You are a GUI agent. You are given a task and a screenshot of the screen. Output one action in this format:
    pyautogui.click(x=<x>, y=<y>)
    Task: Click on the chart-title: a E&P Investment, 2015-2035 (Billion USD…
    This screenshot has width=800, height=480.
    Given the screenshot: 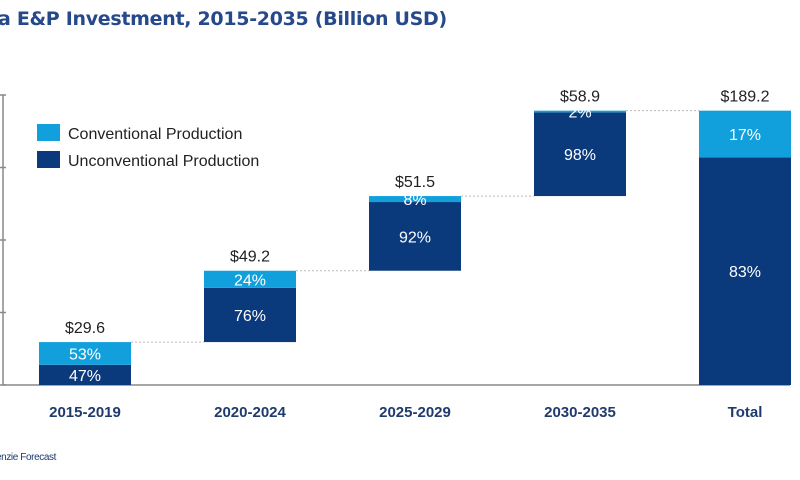 What is the action you would take?
    pyautogui.click(x=223, y=19)
    